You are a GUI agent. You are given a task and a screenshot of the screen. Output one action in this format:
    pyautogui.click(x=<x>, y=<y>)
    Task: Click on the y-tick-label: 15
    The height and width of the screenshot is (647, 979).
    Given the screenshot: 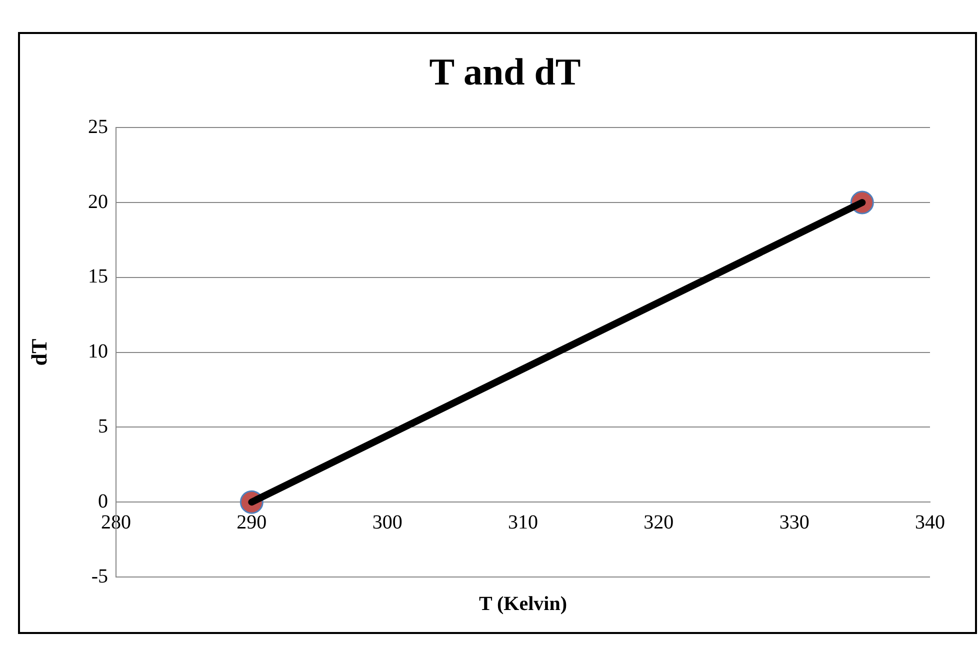 What is the action you would take?
    pyautogui.click(x=98, y=277)
    